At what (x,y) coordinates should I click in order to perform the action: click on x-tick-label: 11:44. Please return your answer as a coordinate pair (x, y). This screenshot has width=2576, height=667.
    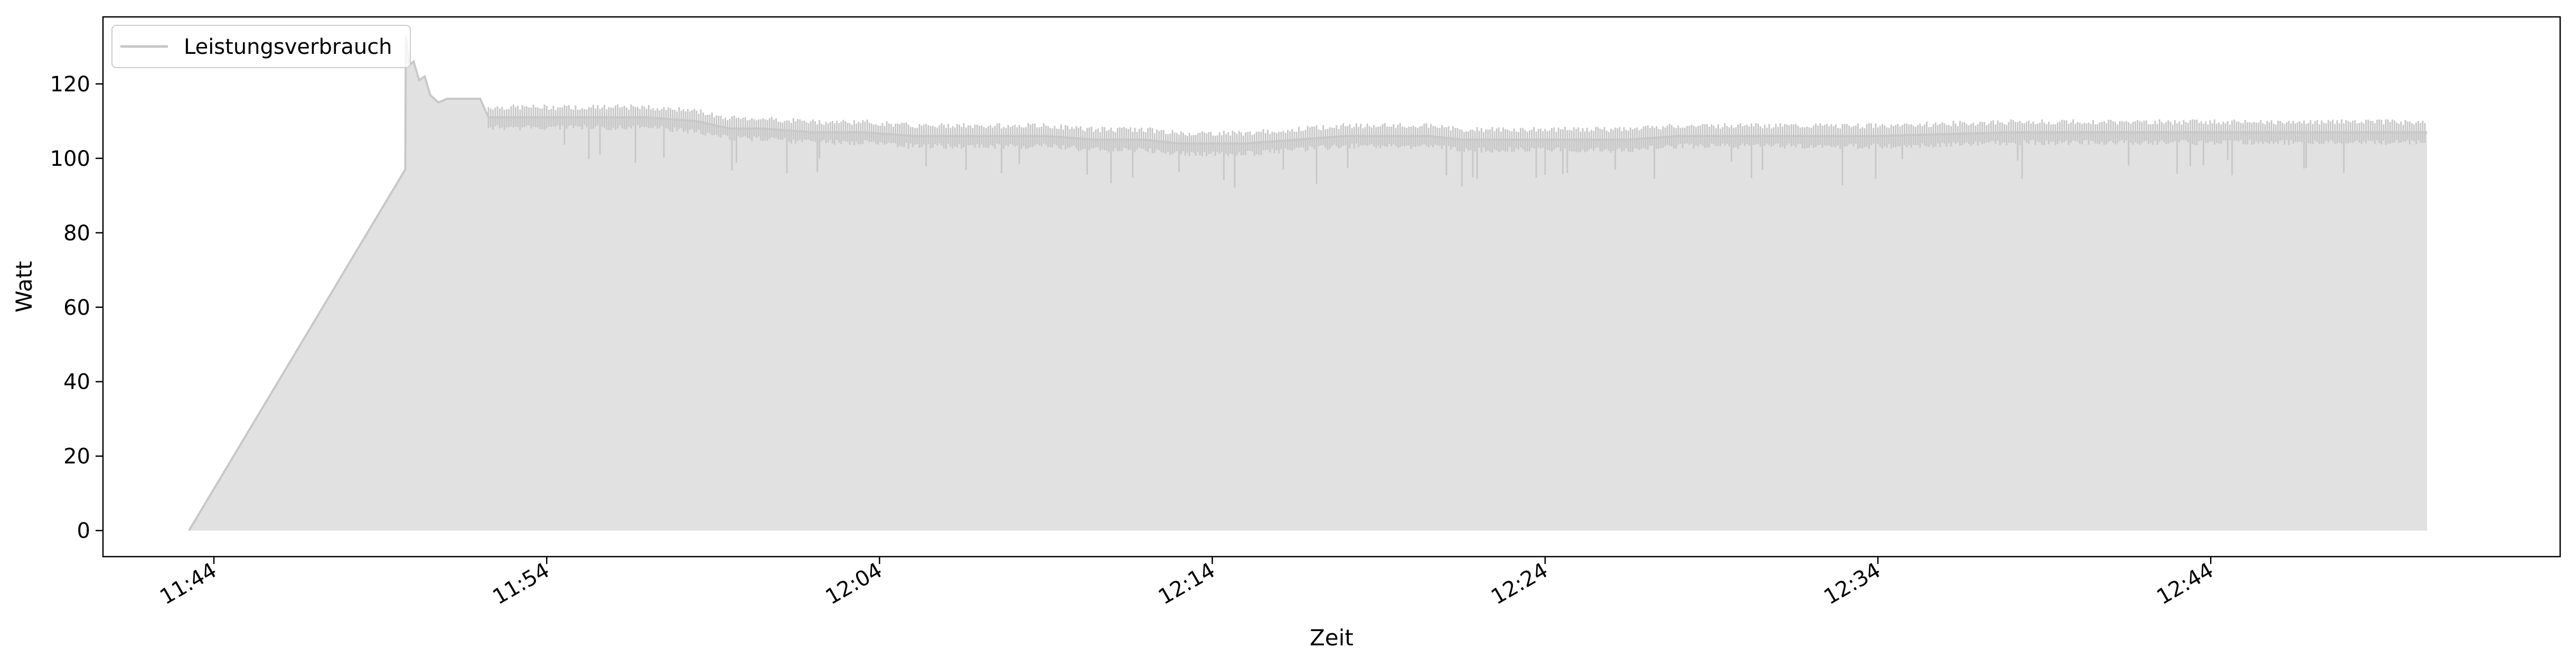
    Looking at the image, I should click on (188, 583).